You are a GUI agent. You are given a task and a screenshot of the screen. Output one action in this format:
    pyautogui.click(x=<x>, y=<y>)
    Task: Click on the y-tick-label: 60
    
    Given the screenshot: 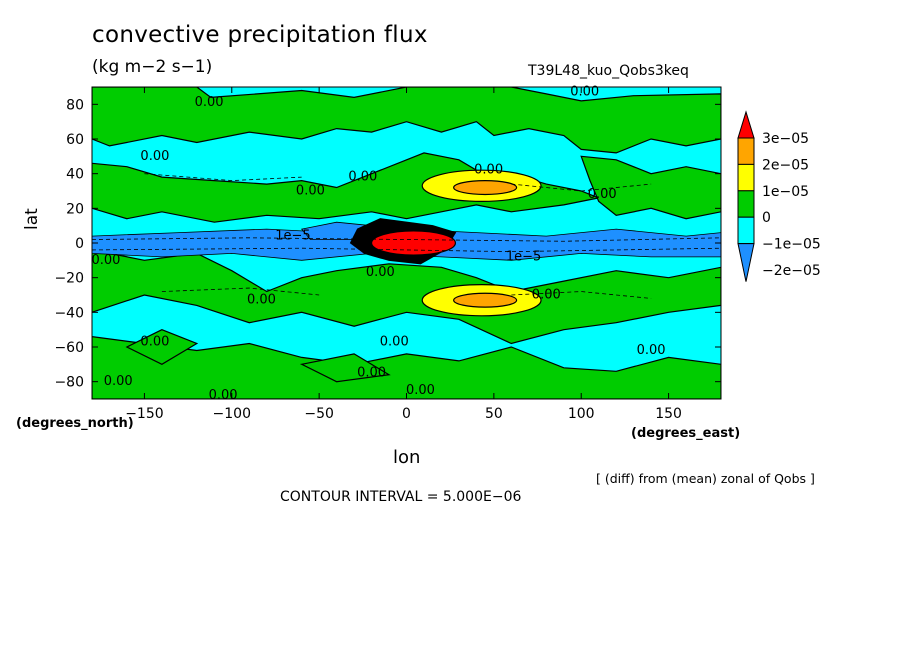 What is the action you would take?
    pyautogui.click(x=75, y=140)
    